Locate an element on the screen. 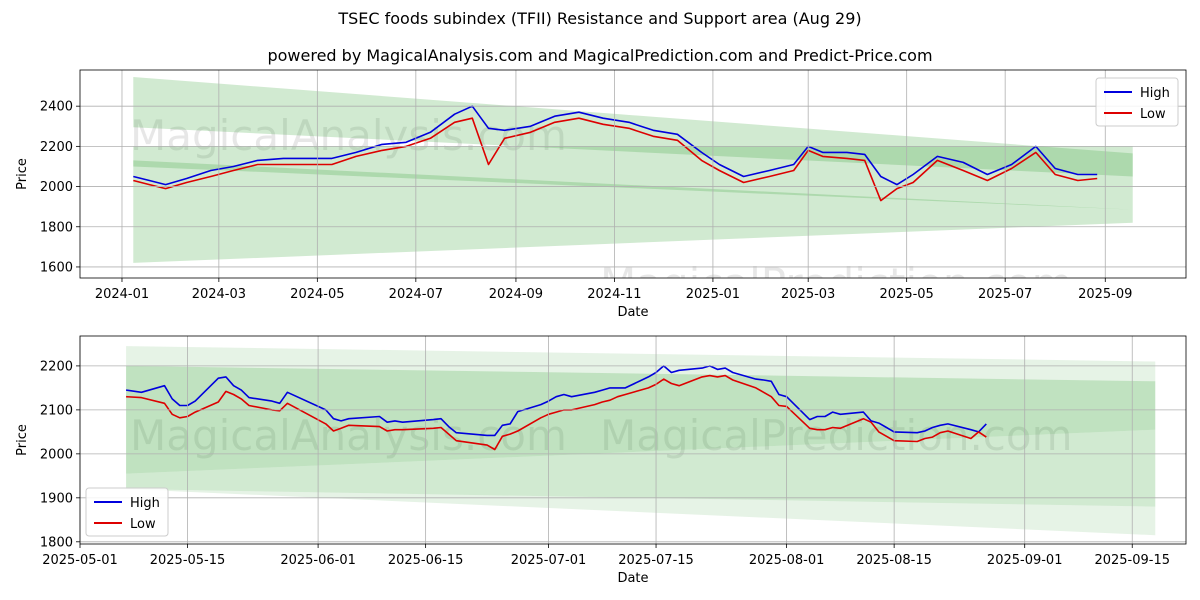  x-tick-label: 2025-07-15 is located at coordinates (656, 560).